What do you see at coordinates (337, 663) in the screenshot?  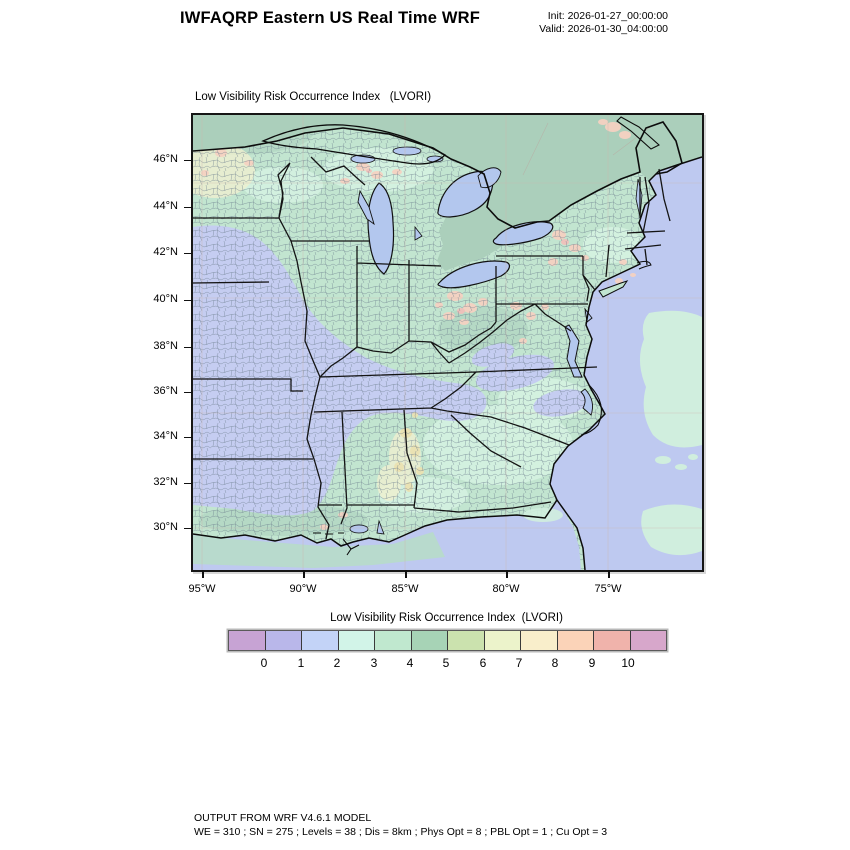 I see `colorbar-tick-label: 2` at bounding box center [337, 663].